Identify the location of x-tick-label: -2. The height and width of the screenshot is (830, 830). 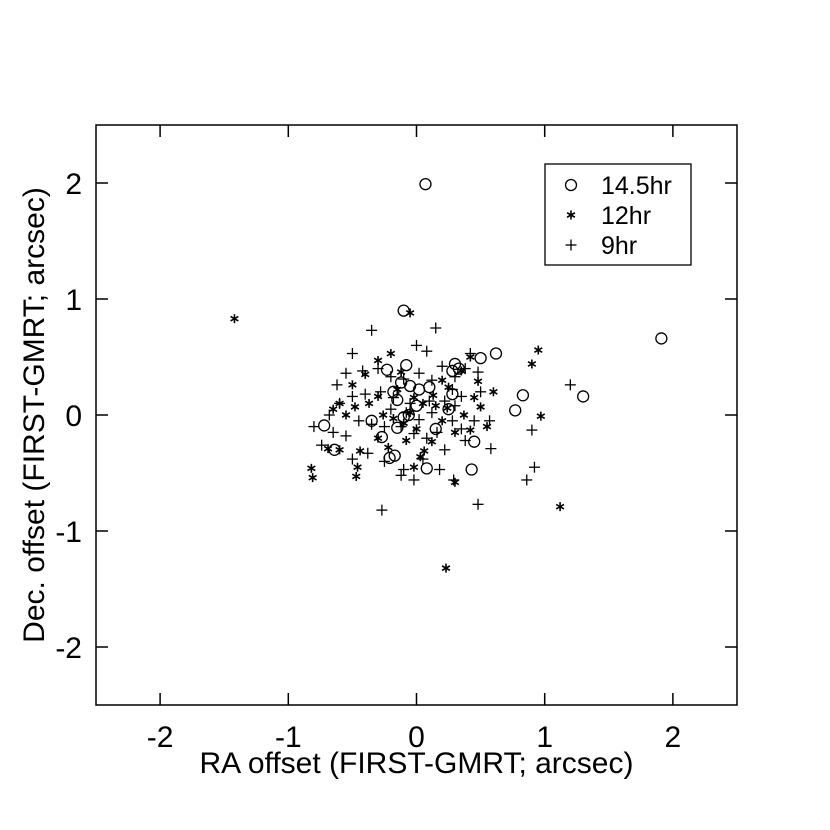
(160, 737).